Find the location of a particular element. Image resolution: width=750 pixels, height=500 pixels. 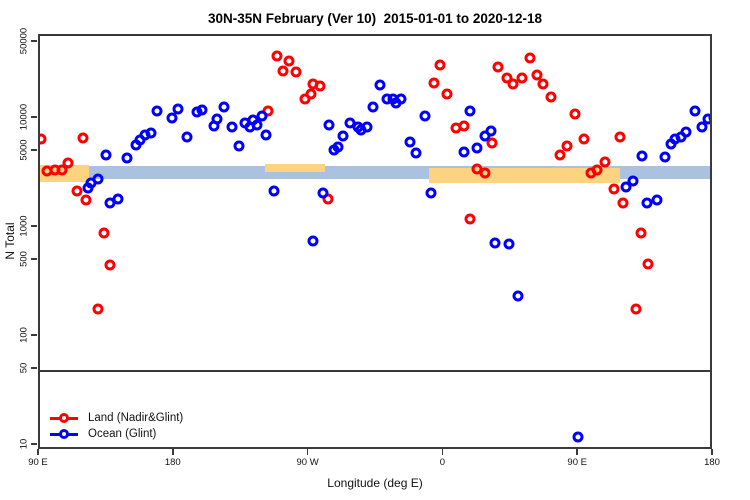

y-tick-label: 1000 is located at coordinates (24, 226).